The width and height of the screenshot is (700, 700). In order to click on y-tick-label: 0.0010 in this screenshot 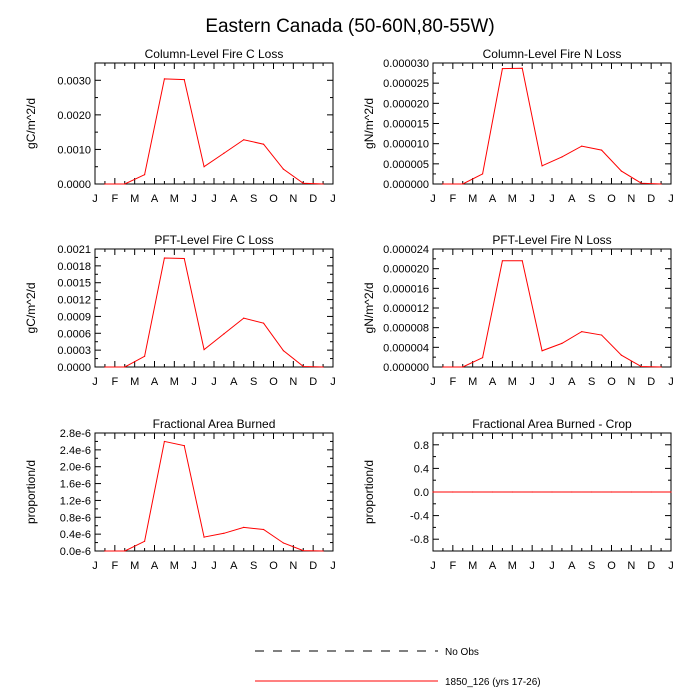, I will do `click(74, 150)`.